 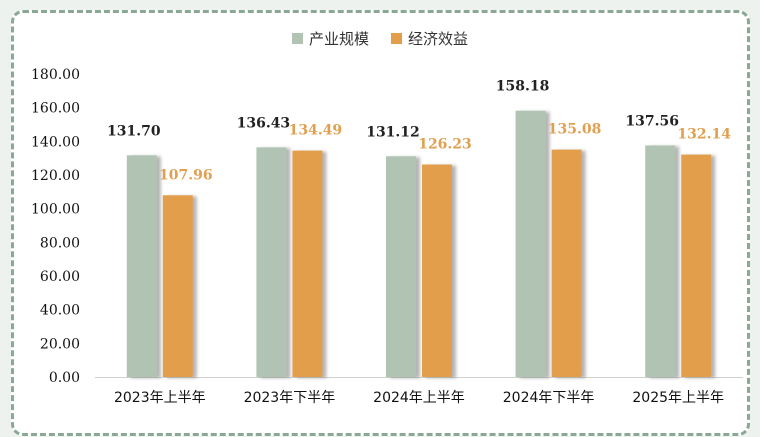 I want to click on x-tick-label: 2024年下半年, so click(x=549, y=398).